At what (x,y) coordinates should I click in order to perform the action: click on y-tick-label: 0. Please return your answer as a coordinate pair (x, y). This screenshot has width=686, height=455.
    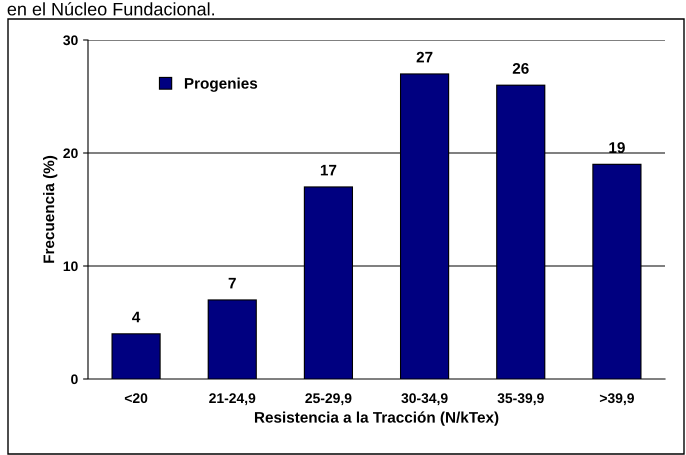
    Looking at the image, I should click on (74, 379).